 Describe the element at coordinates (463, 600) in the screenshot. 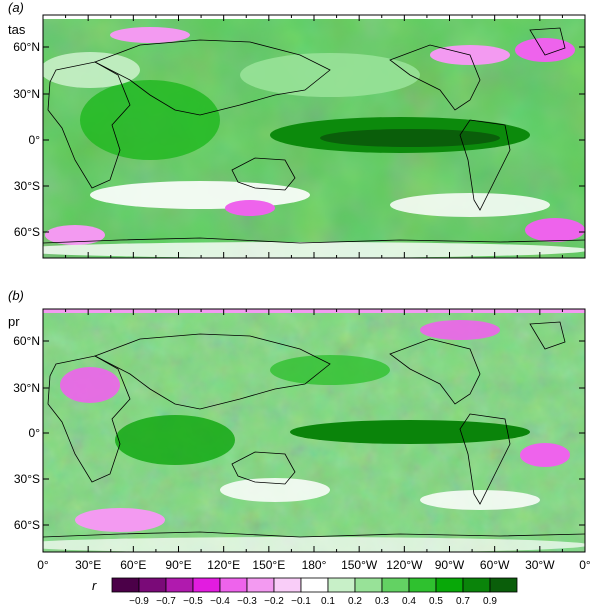

I see `colorbar-tick-label: 0.7` at that location.